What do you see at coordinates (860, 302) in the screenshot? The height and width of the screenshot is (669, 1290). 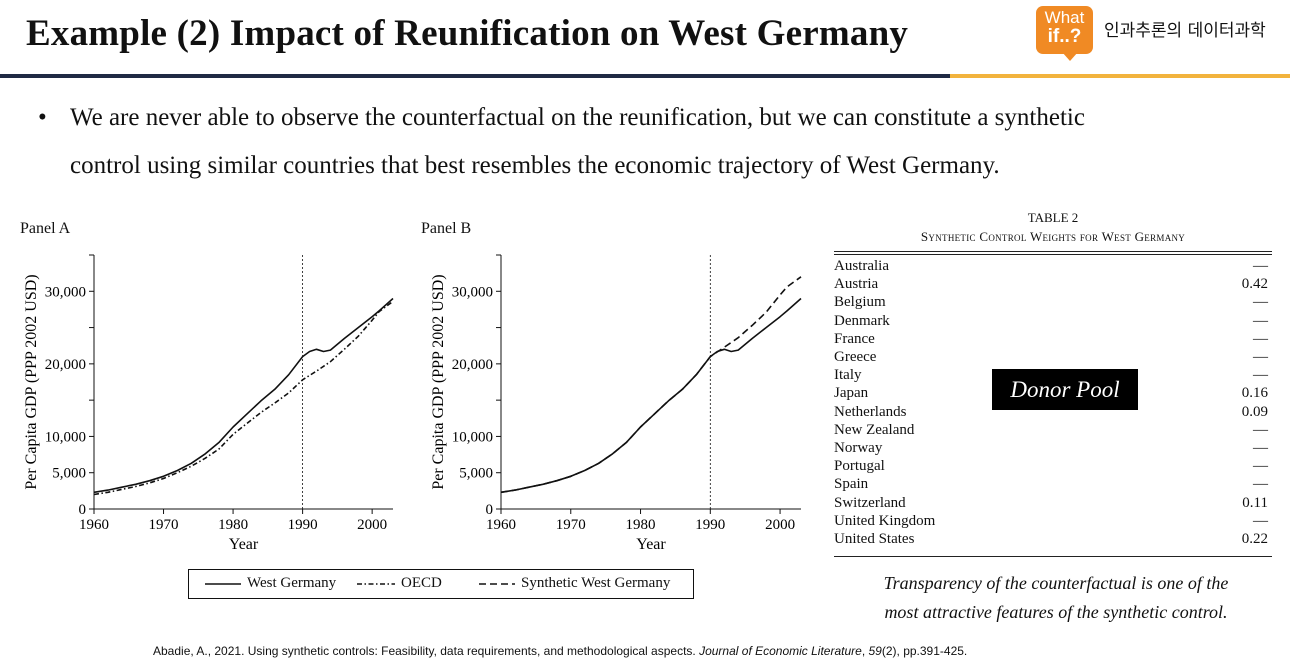 I see `table-country: Belgium` at bounding box center [860, 302].